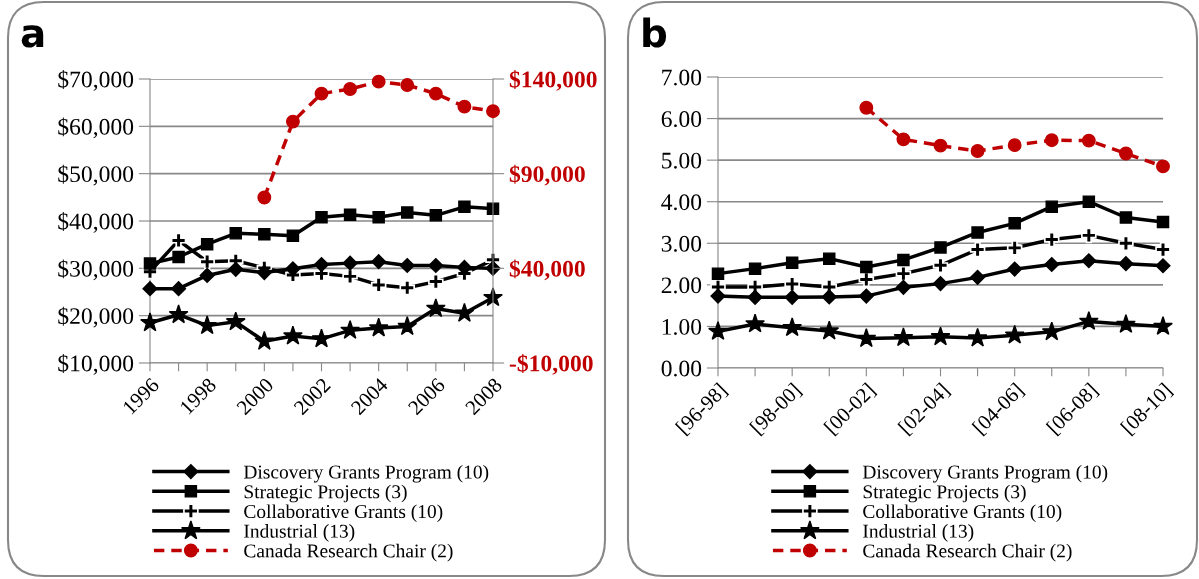 The width and height of the screenshot is (1199, 579). What do you see at coordinates (32, 36) in the screenshot?
I see `chart-title: a` at bounding box center [32, 36].